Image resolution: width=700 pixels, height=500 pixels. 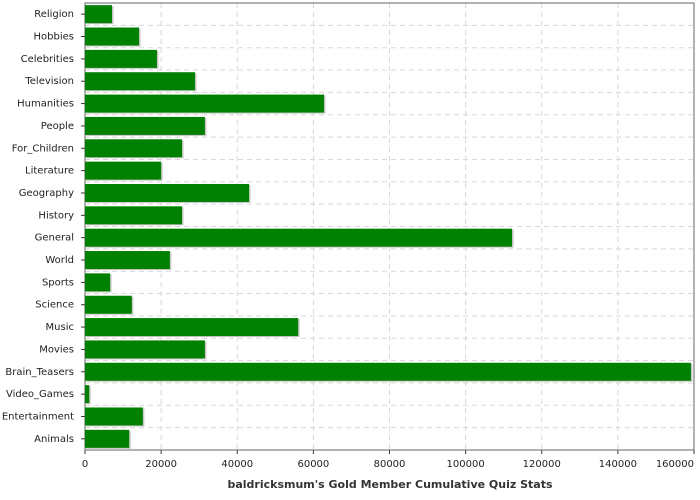 What do you see at coordinates (85, 464) in the screenshot?
I see `x-tick-label: 0` at bounding box center [85, 464].